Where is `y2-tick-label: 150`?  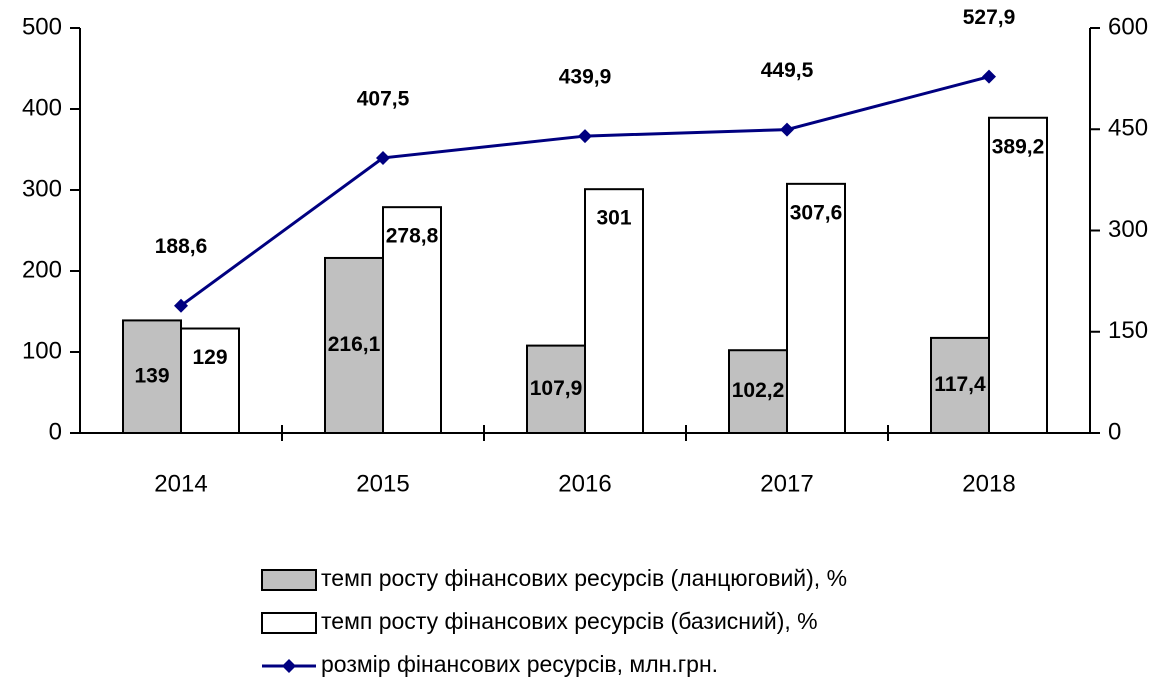
y2-tick-label: 150 is located at coordinates (1128, 330).